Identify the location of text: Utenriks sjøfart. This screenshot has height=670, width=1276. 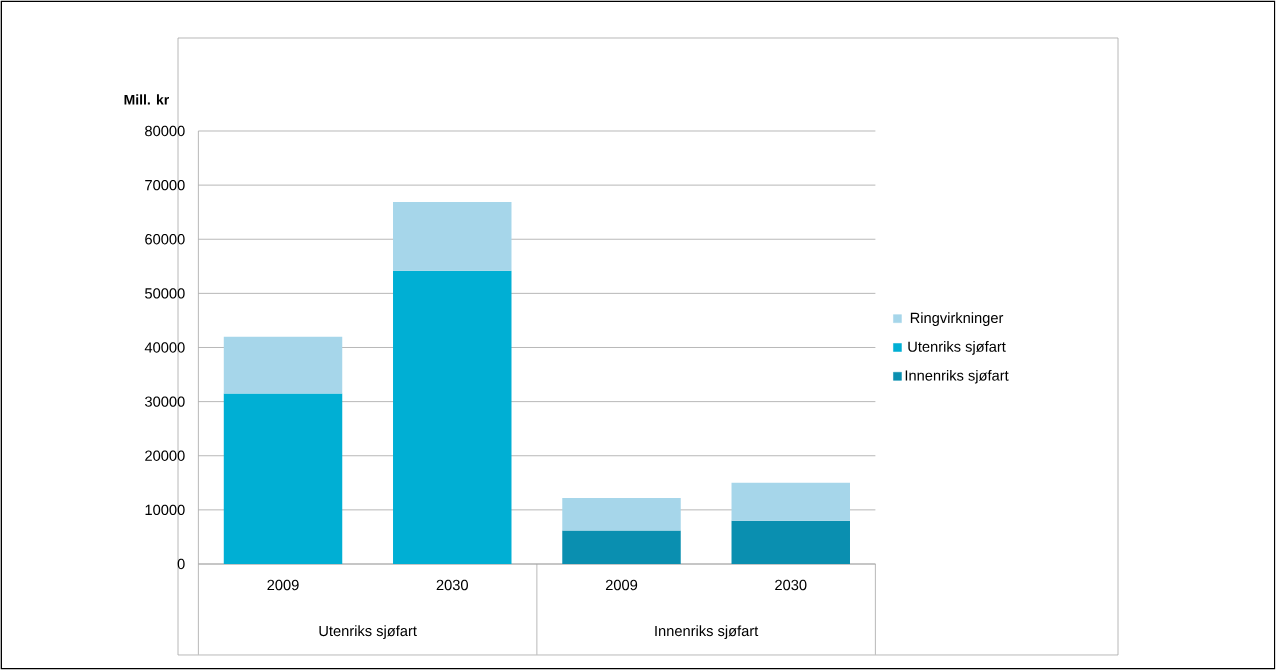
(368, 632).